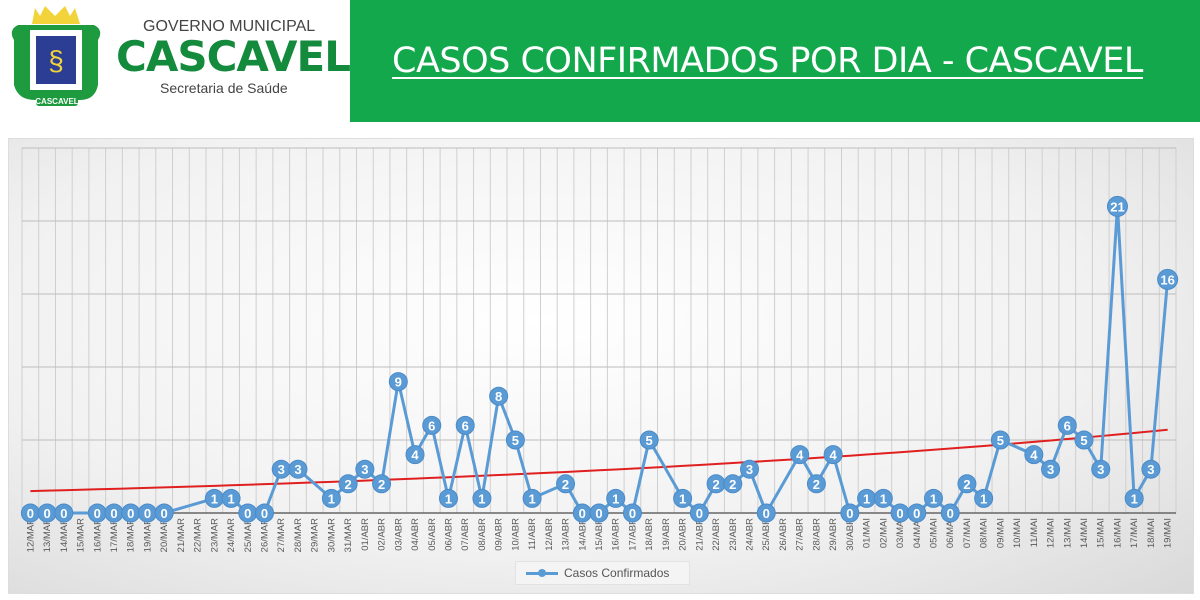  I want to click on x-tick-label: 29/ABR, so click(833, 534).